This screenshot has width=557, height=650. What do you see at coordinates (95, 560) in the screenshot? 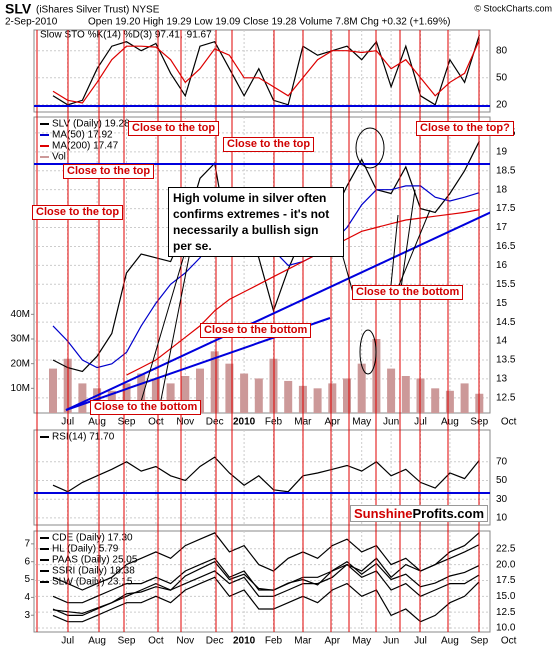
I see `legend-entry: PAAS (Daily) 25.05` at bounding box center [95, 560].